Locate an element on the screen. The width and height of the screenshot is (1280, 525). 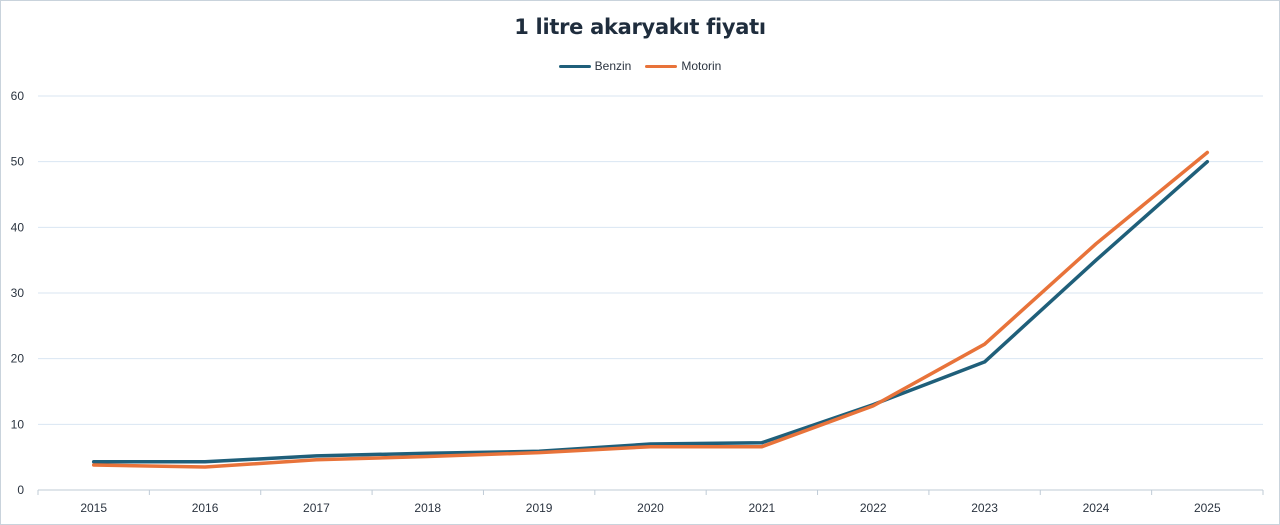
x-tick-label: 2022 is located at coordinates (873, 508).